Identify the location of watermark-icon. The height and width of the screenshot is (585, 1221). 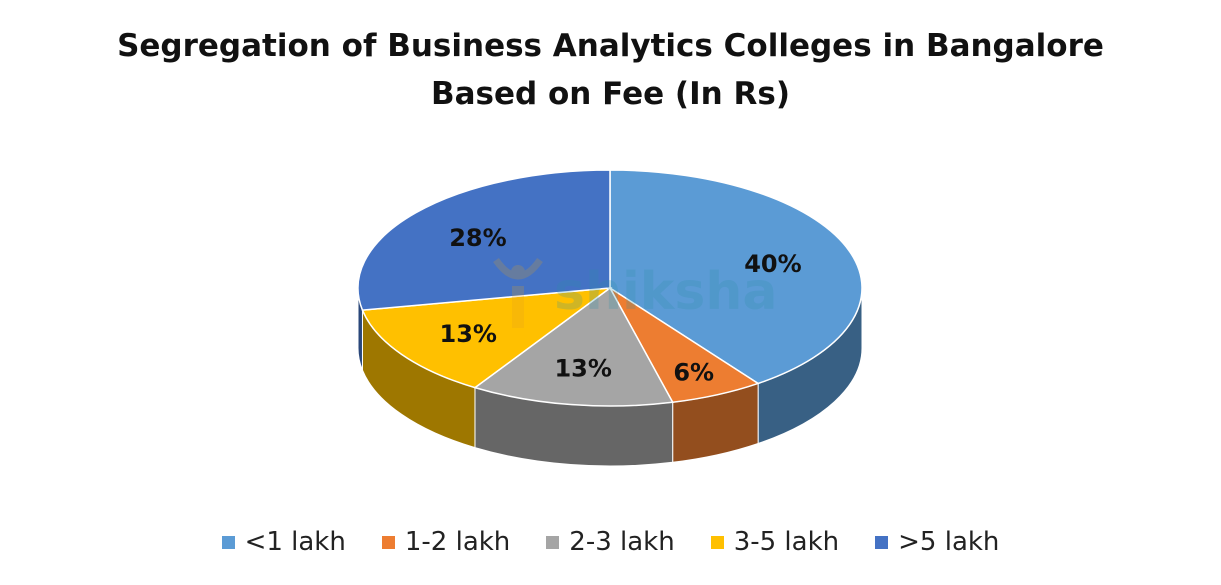
(518, 292).